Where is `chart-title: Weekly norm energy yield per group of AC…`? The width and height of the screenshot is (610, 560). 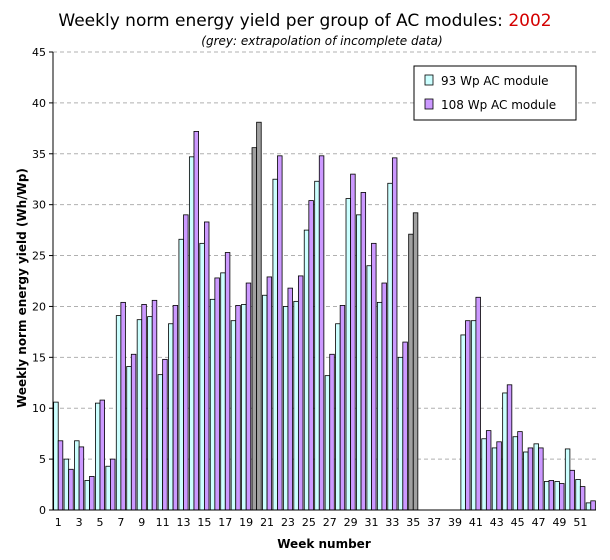 chart-title: Weekly norm energy yield per group of AC… is located at coordinates (304, 21).